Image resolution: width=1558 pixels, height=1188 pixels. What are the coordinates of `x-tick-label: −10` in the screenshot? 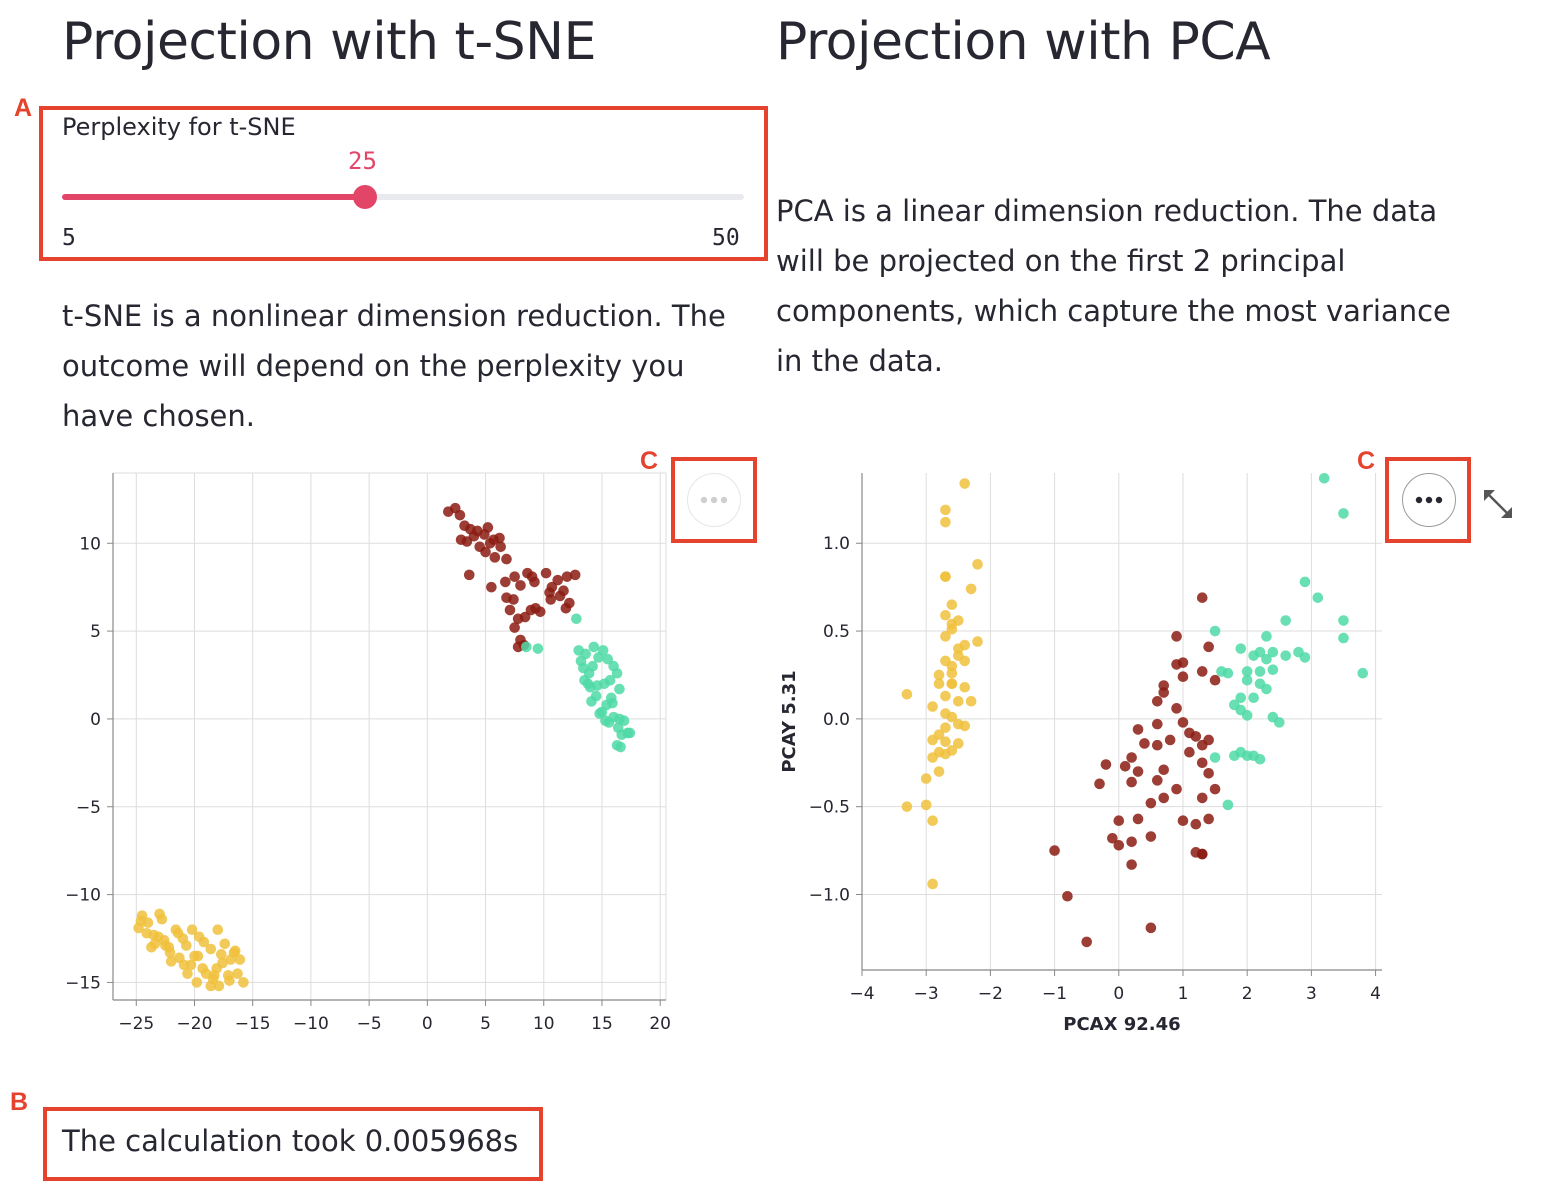 It's located at (311, 1024).